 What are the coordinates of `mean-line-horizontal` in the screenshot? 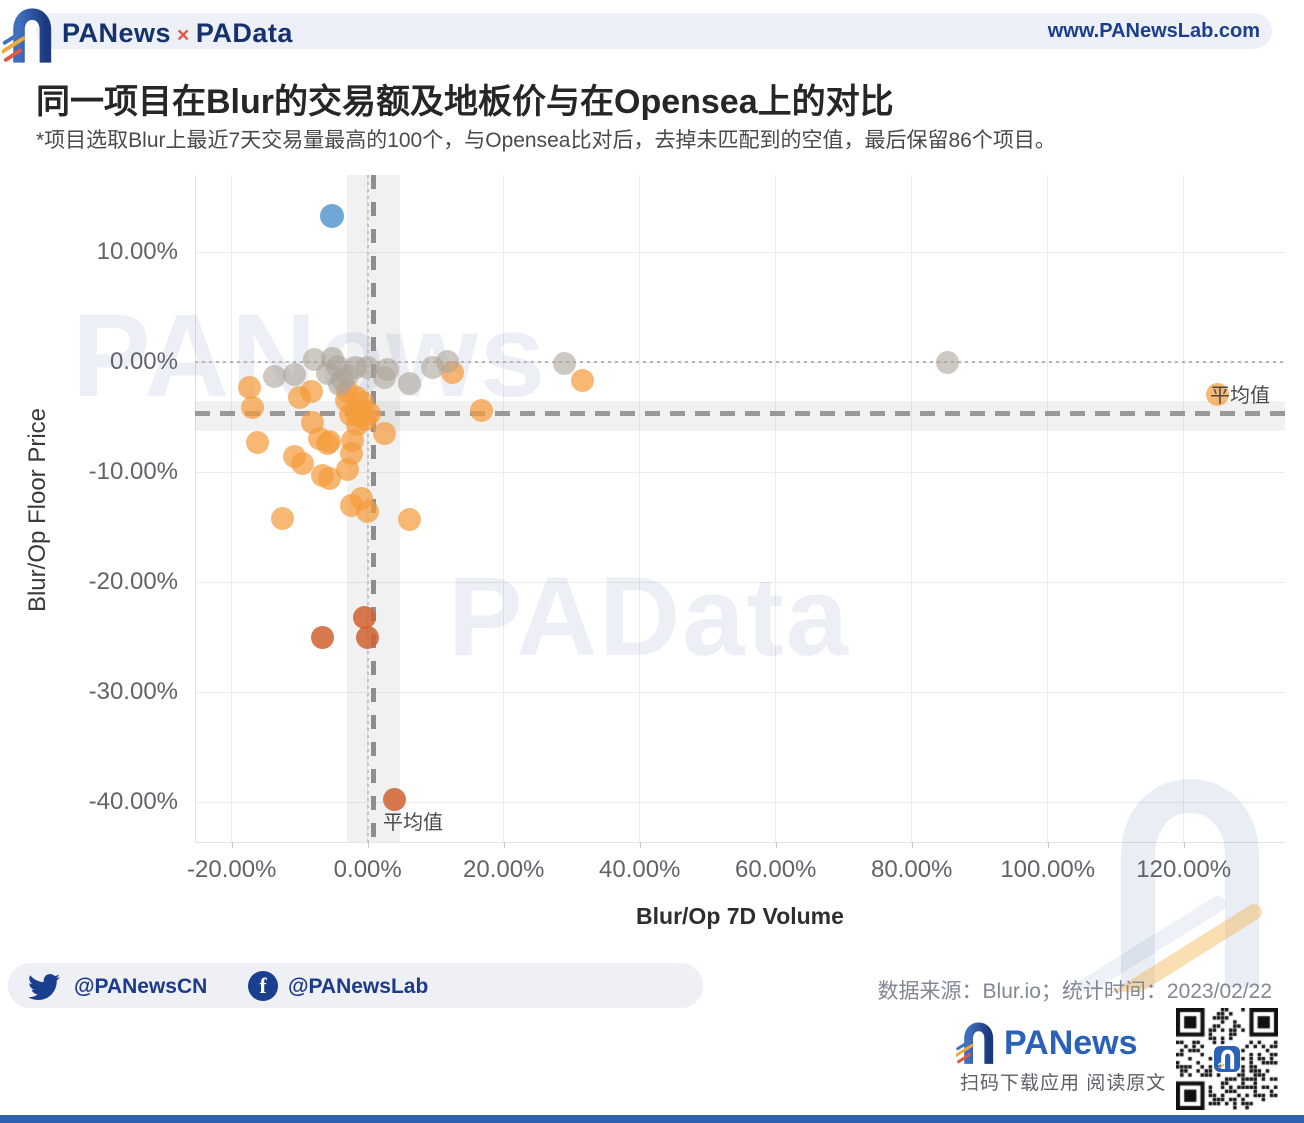 It's located at (740, 414).